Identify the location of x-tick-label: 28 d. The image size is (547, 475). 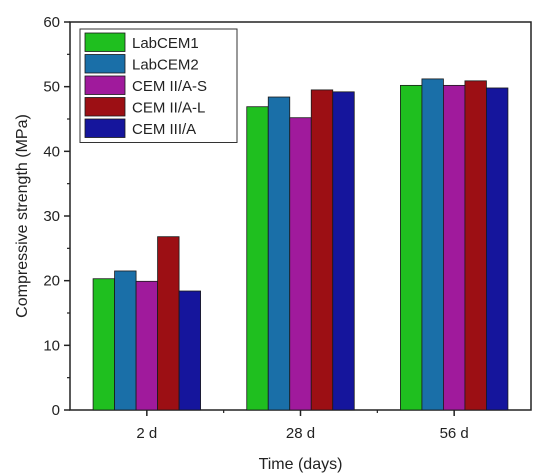
(300, 433).